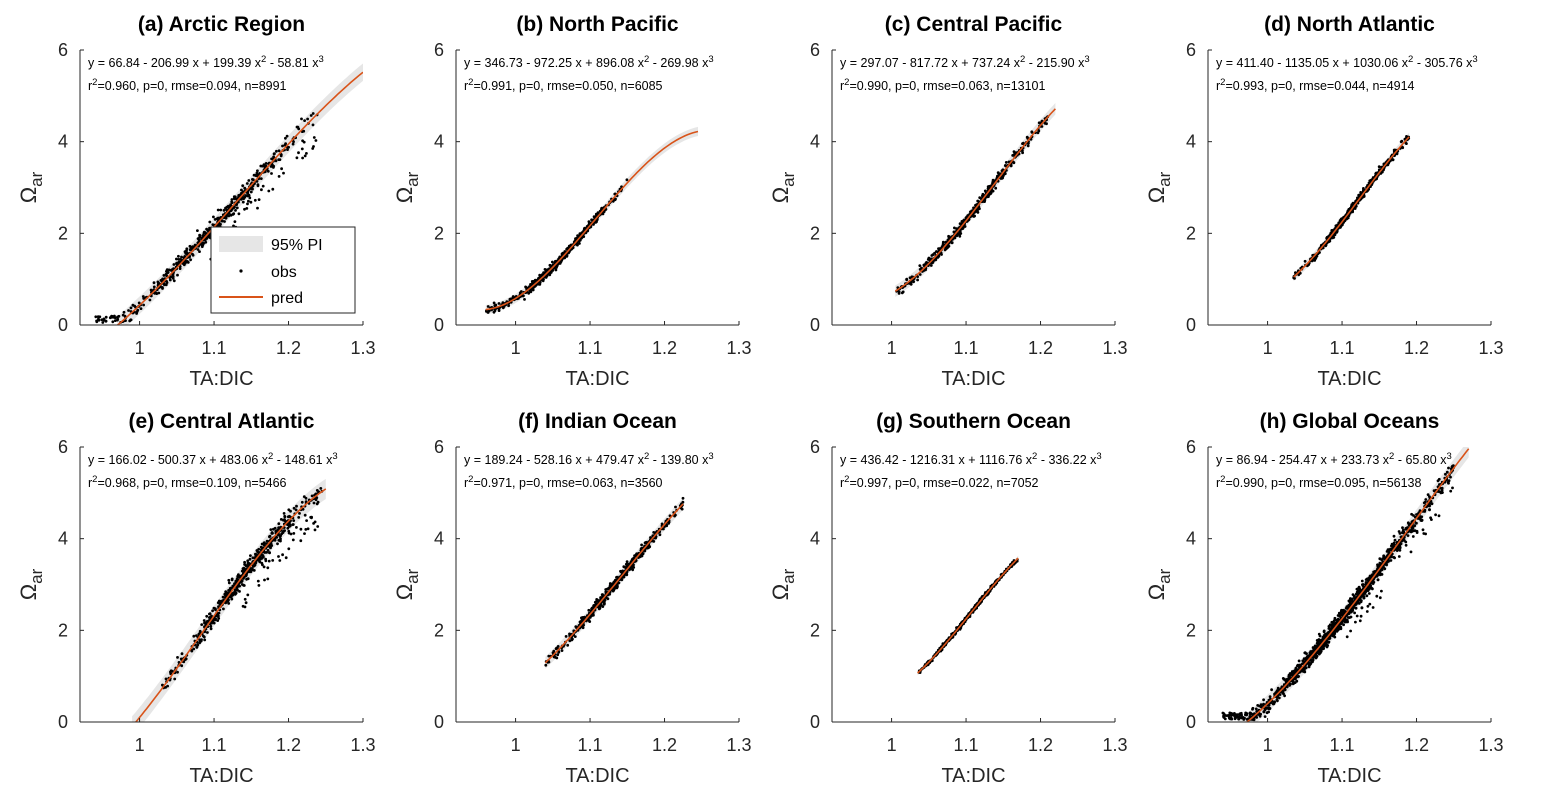 The width and height of the screenshot is (1548, 799). I want to click on panel-title: (a) Arctic Region, so click(221, 24).